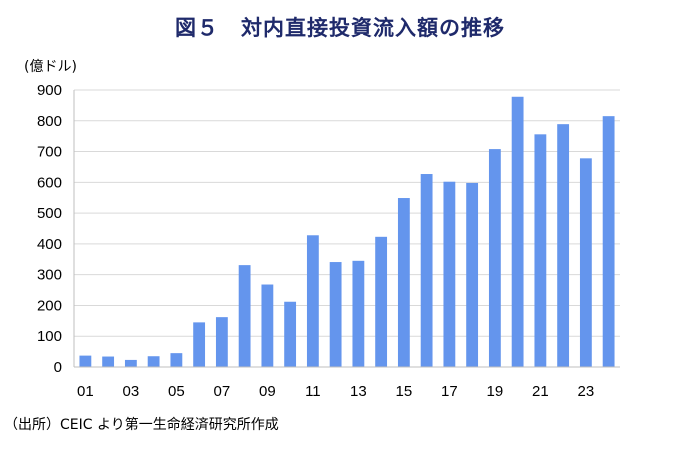 The image size is (680, 452). I want to click on x-tick-label: 17, so click(449, 391).